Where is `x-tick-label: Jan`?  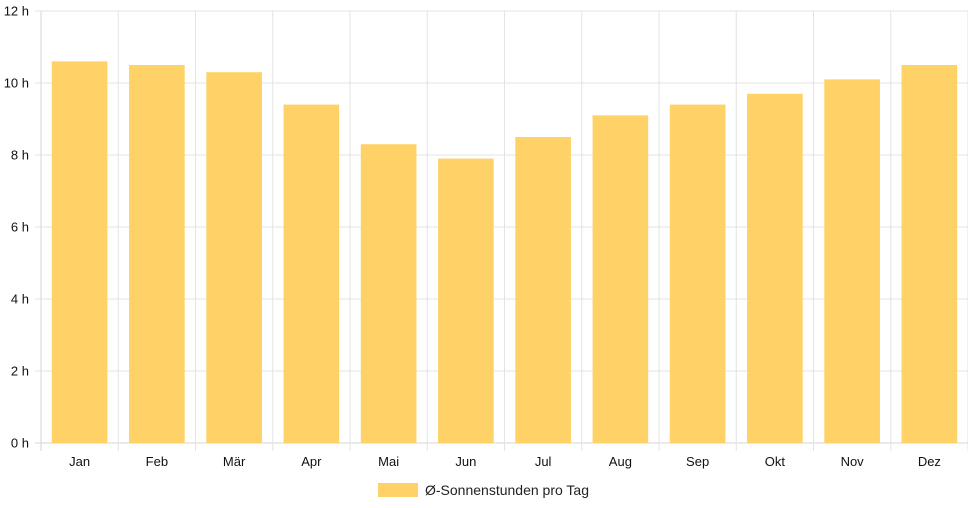
x-tick-label: Jan is located at coordinates (79, 461).